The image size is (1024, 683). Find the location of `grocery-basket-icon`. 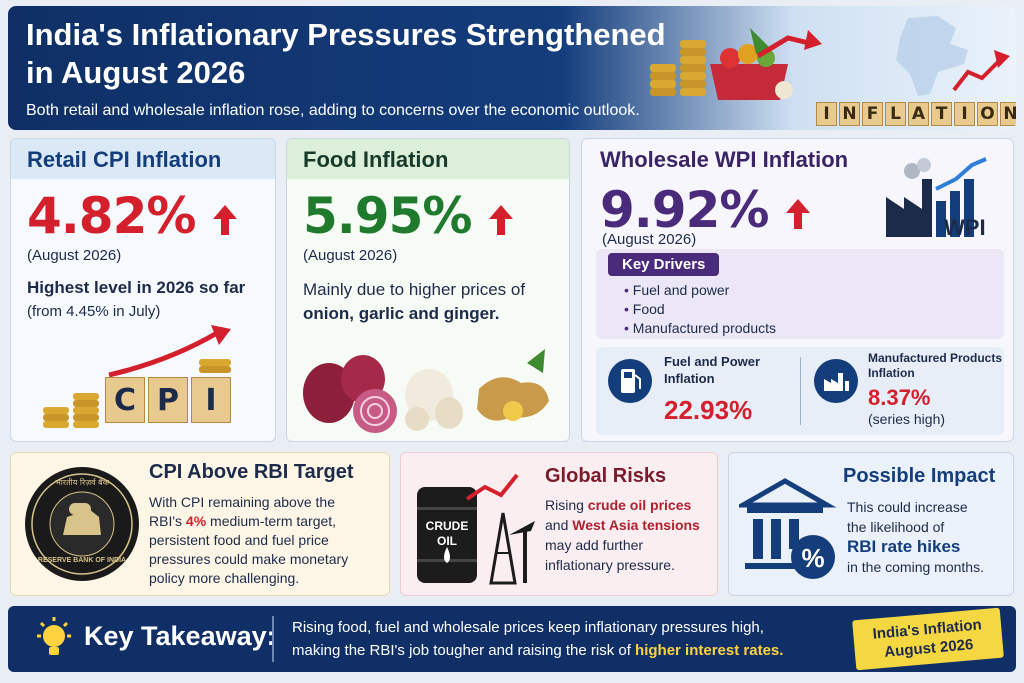

grocery-basket-icon is located at coordinates (751, 64).